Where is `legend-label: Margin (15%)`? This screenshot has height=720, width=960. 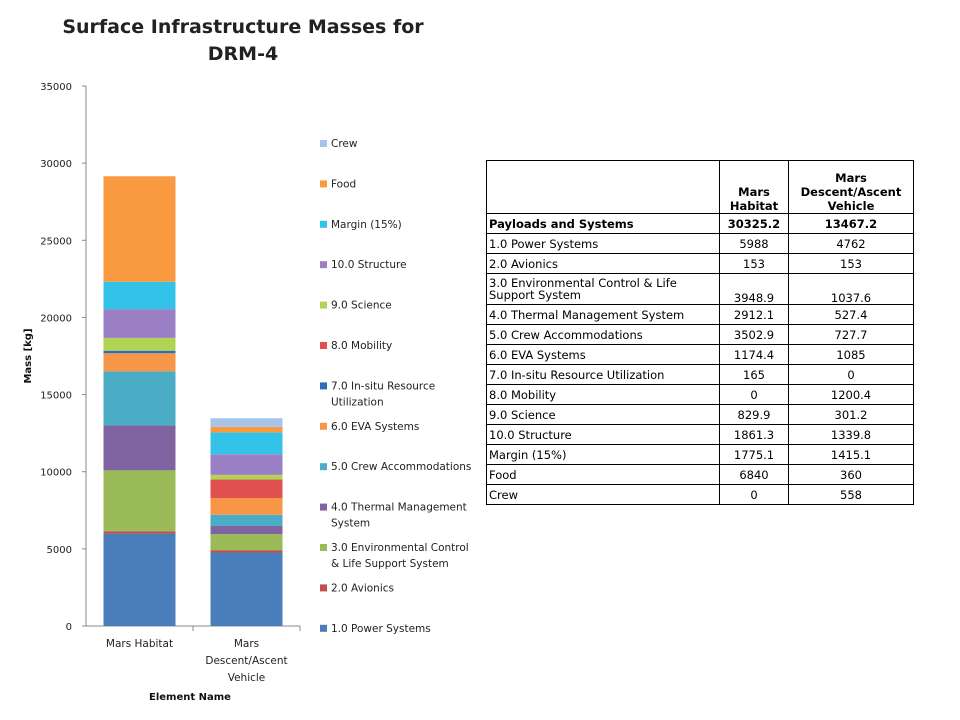 legend-label: Margin (15%) is located at coordinates (366, 225).